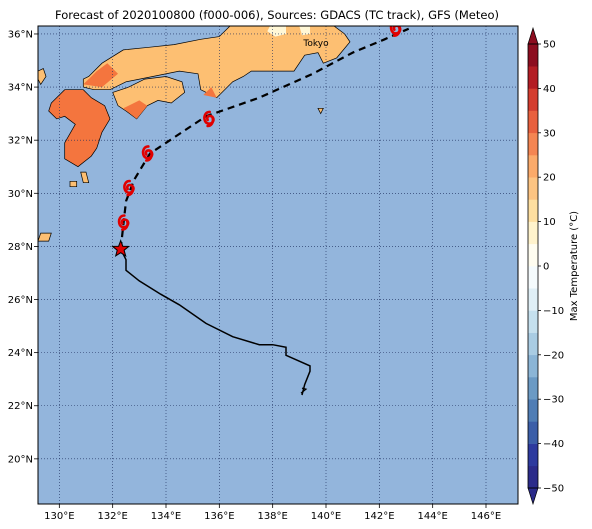 The height and width of the screenshot is (529, 592). Describe the element at coordinates (533, 35) in the screenshot. I see `colorbar-max-extension` at that location.